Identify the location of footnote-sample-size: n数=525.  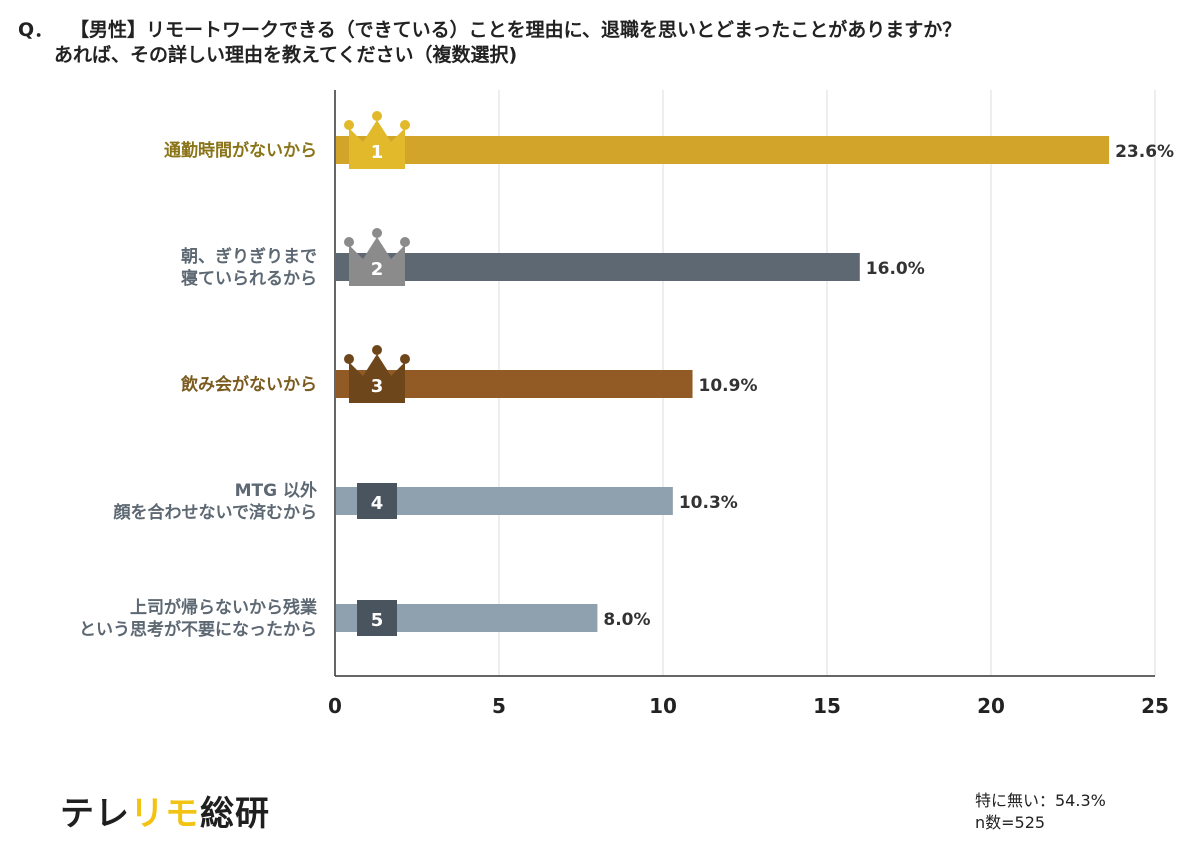
(1010, 822).